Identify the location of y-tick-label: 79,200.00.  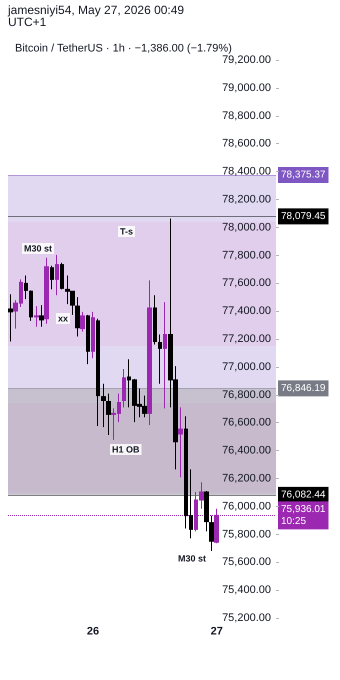
(246, 60).